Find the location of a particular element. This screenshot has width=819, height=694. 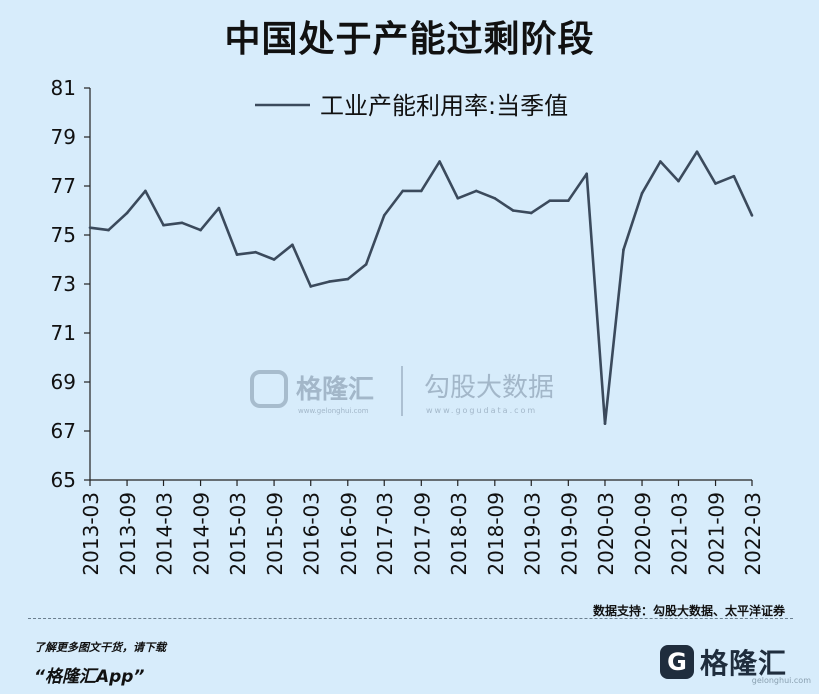

app-name: “格隆汇App” is located at coordinates (89, 677).